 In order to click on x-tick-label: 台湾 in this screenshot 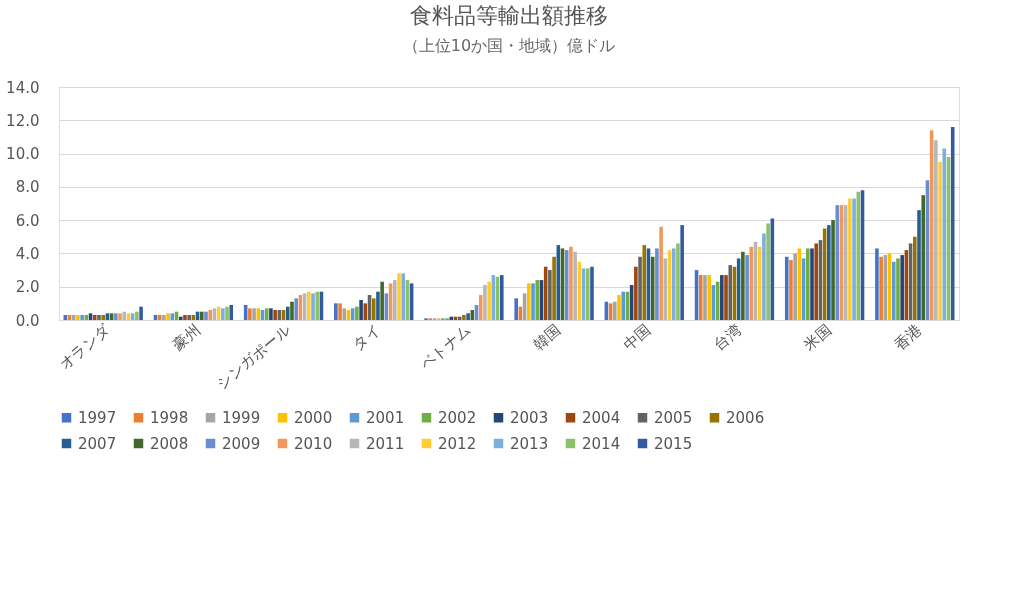, I will do `click(727, 337)`.